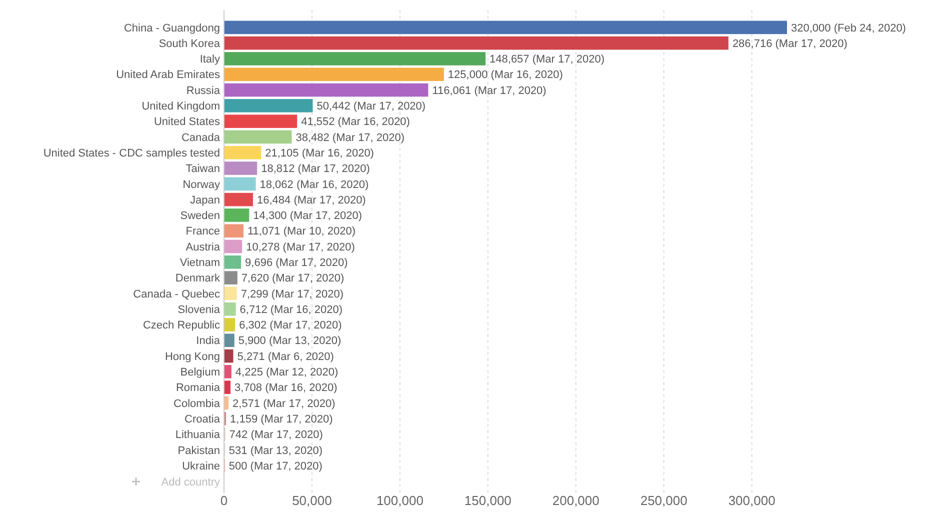 The height and width of the screenshot is (518, 935). Describe the element at coordinates (168, 75) in the screenshot. I see `y-tick-label: United Arab Emirates` at that location.